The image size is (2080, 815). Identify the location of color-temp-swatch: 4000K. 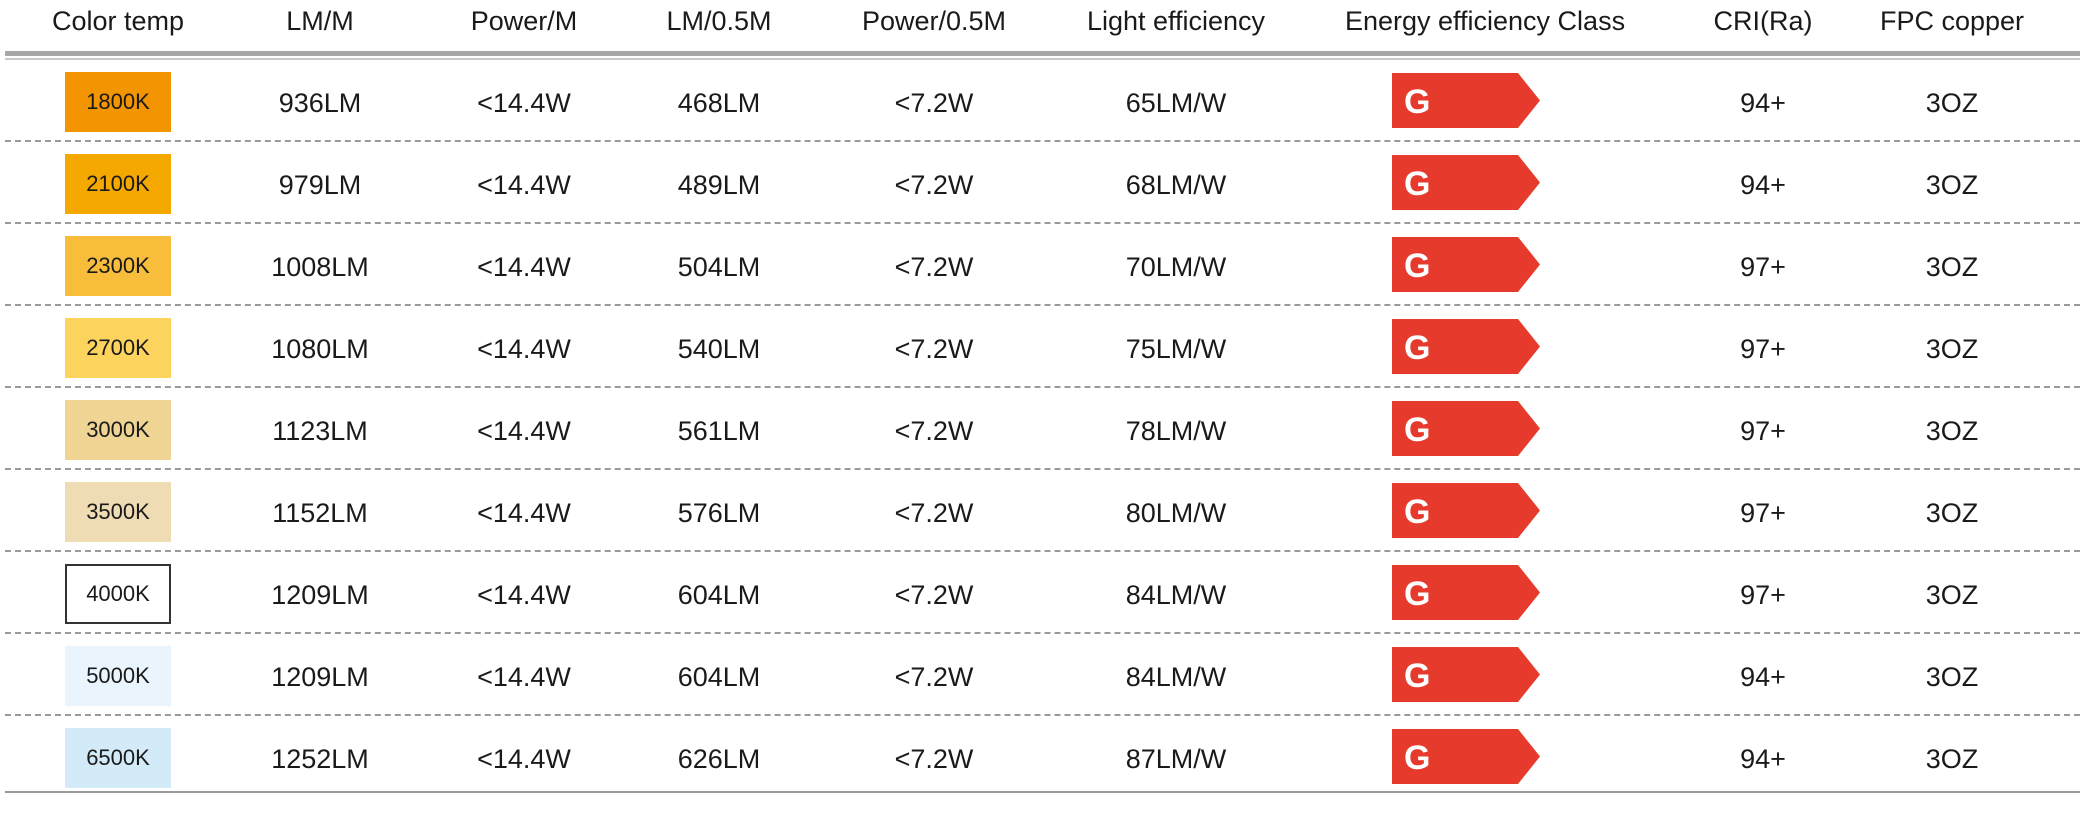
(118, 594).